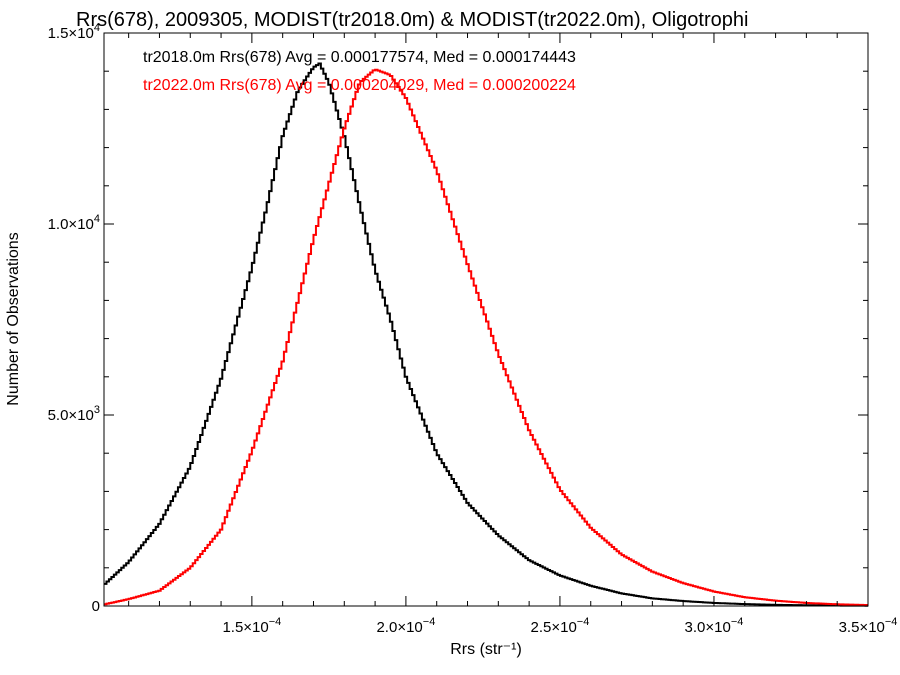 This screenshot has width=900, height=675. Describe the element at coordinates (96, 606) in the screenshot. I see `y-tick-label: 0` at that location.